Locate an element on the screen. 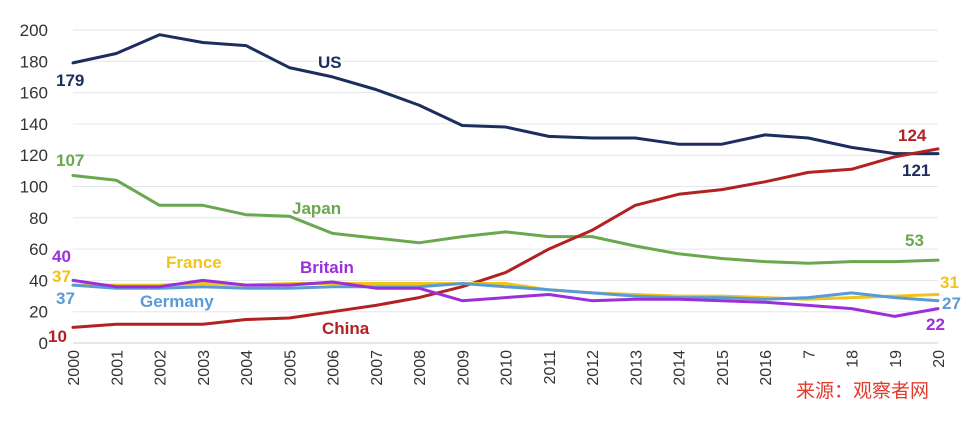 This screenshot has width=969, height=424. y-tick-label: 60 is located at coordinates (38, 249).